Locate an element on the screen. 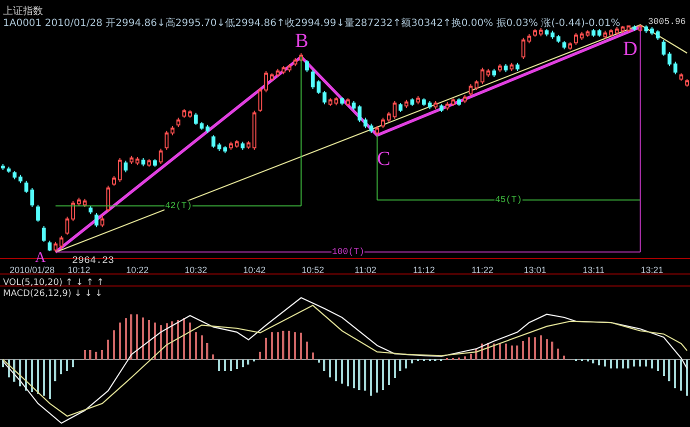 The height and width of the screenshot is (427, 690). x-tick-label: 13:21 is located at coordinates (652, 269).